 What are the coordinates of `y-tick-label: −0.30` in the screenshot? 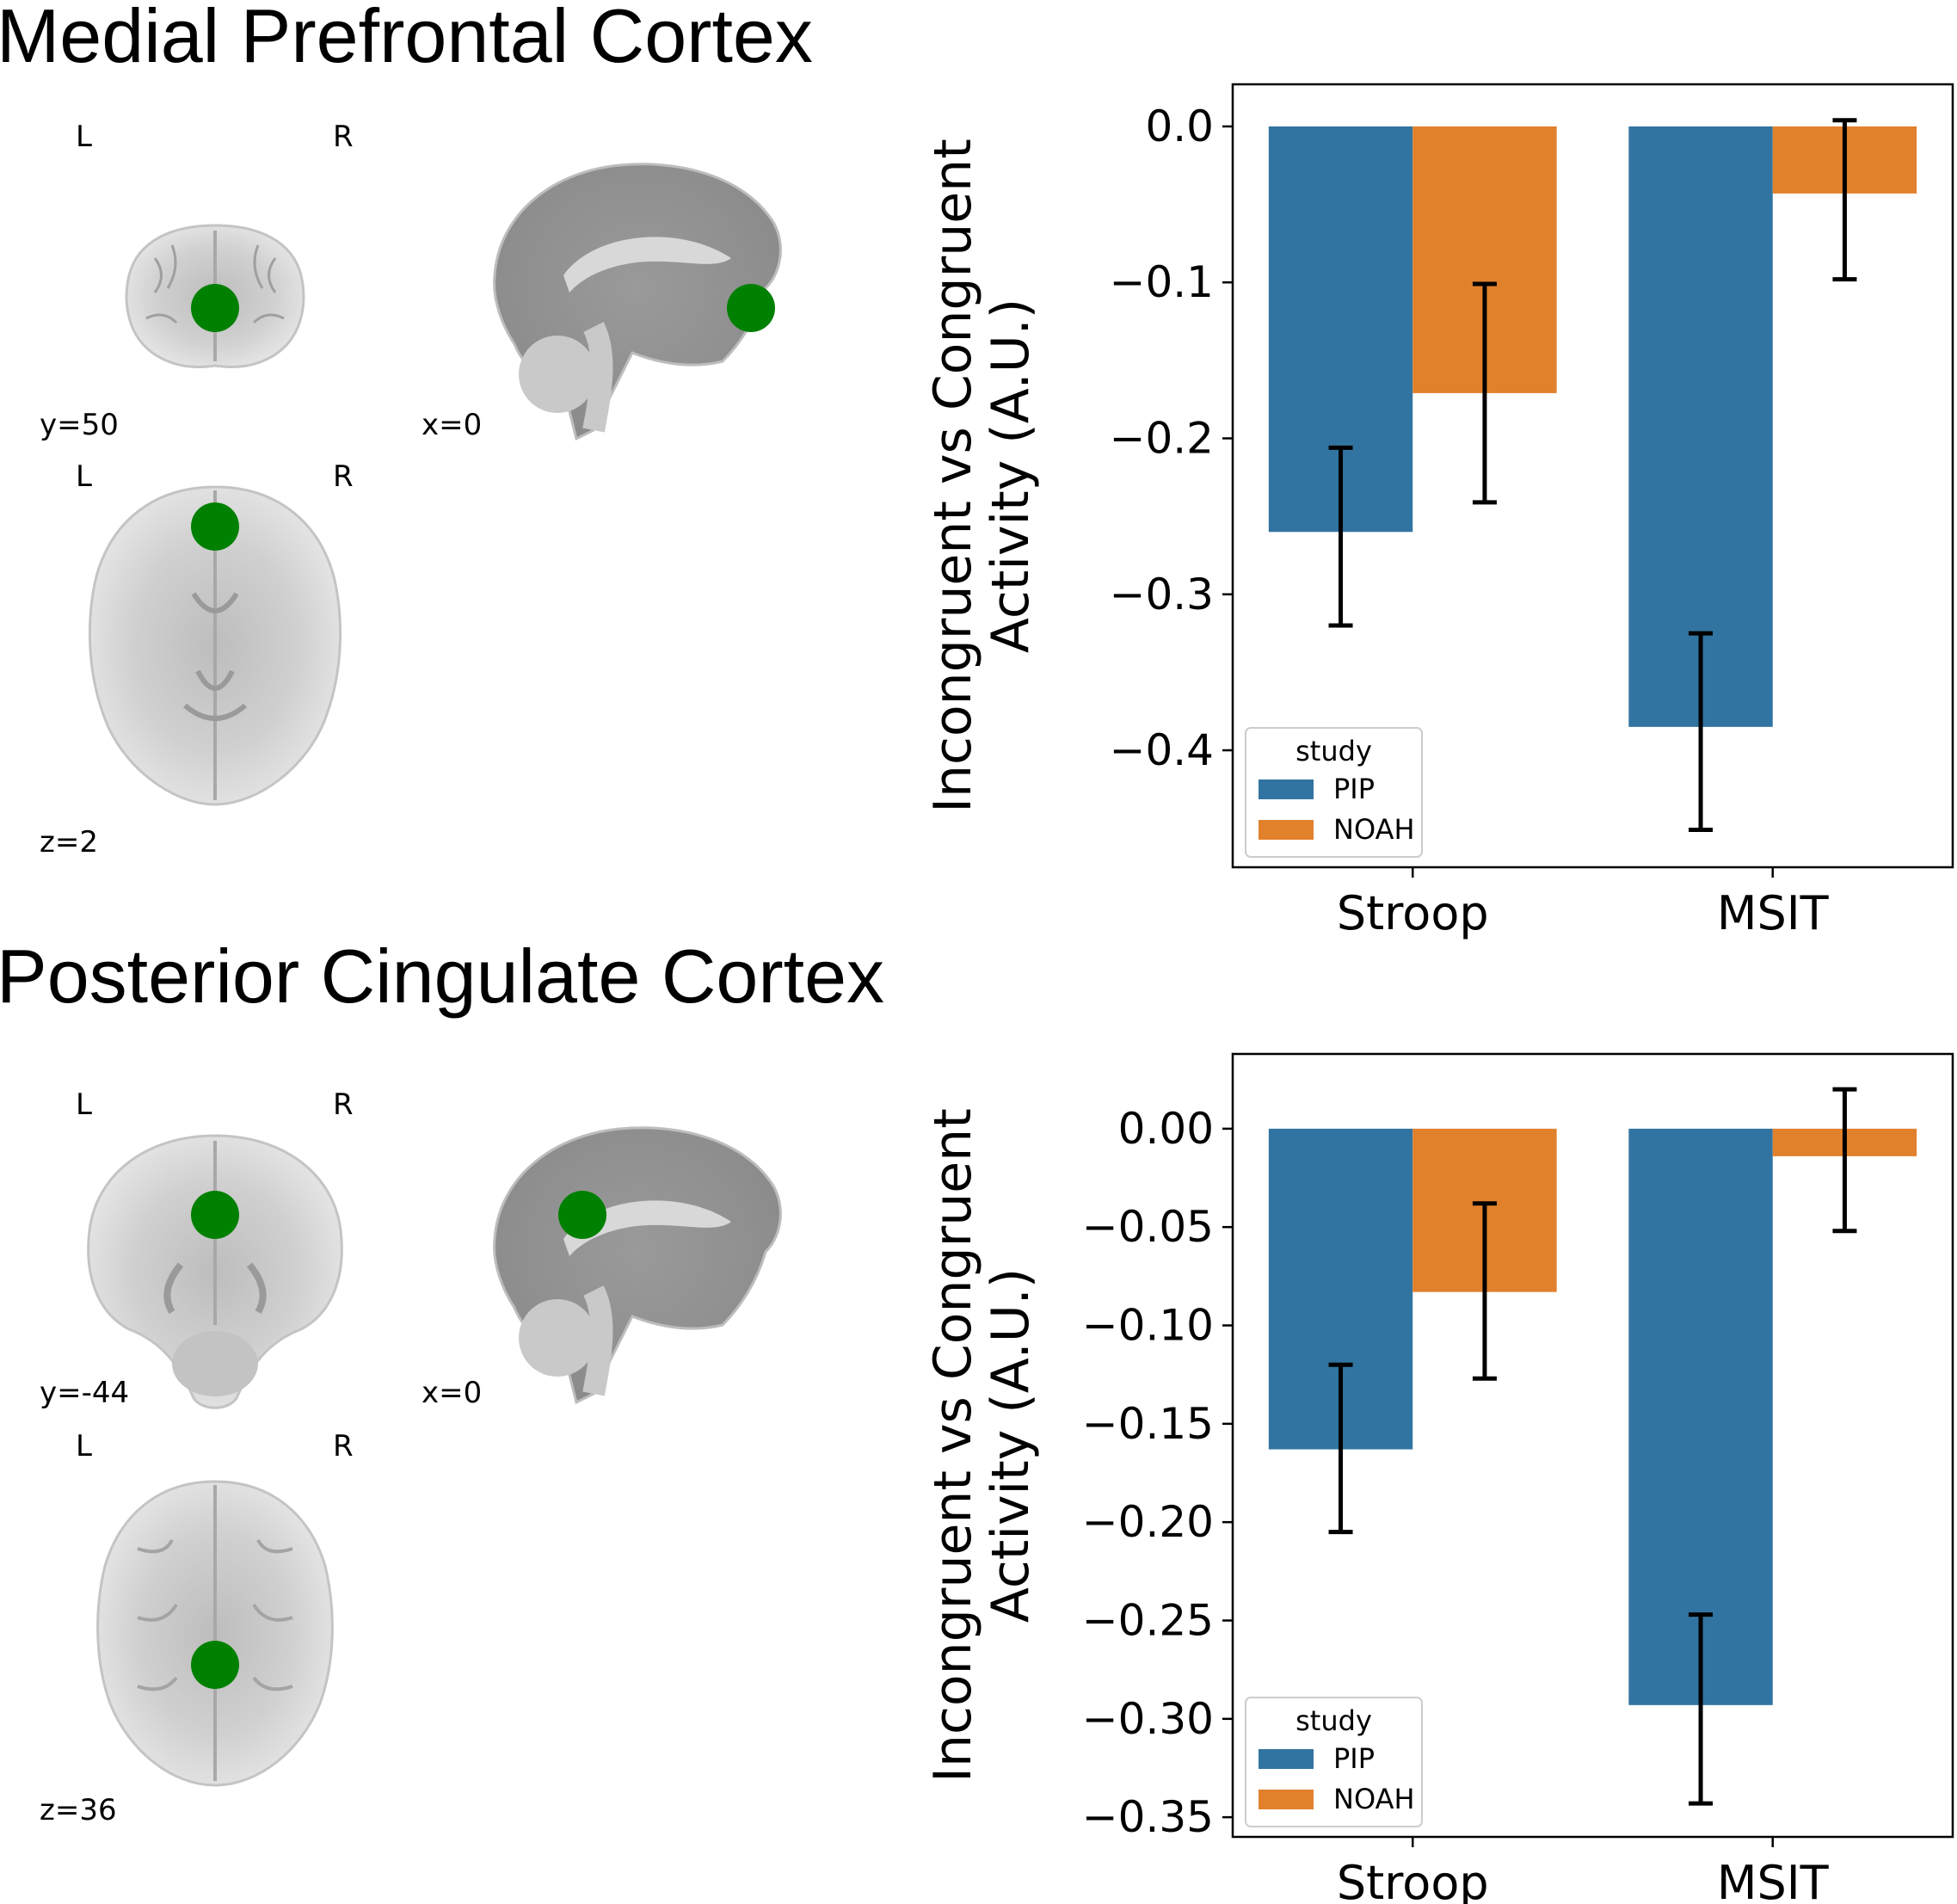 It's located at (1148, 1719).